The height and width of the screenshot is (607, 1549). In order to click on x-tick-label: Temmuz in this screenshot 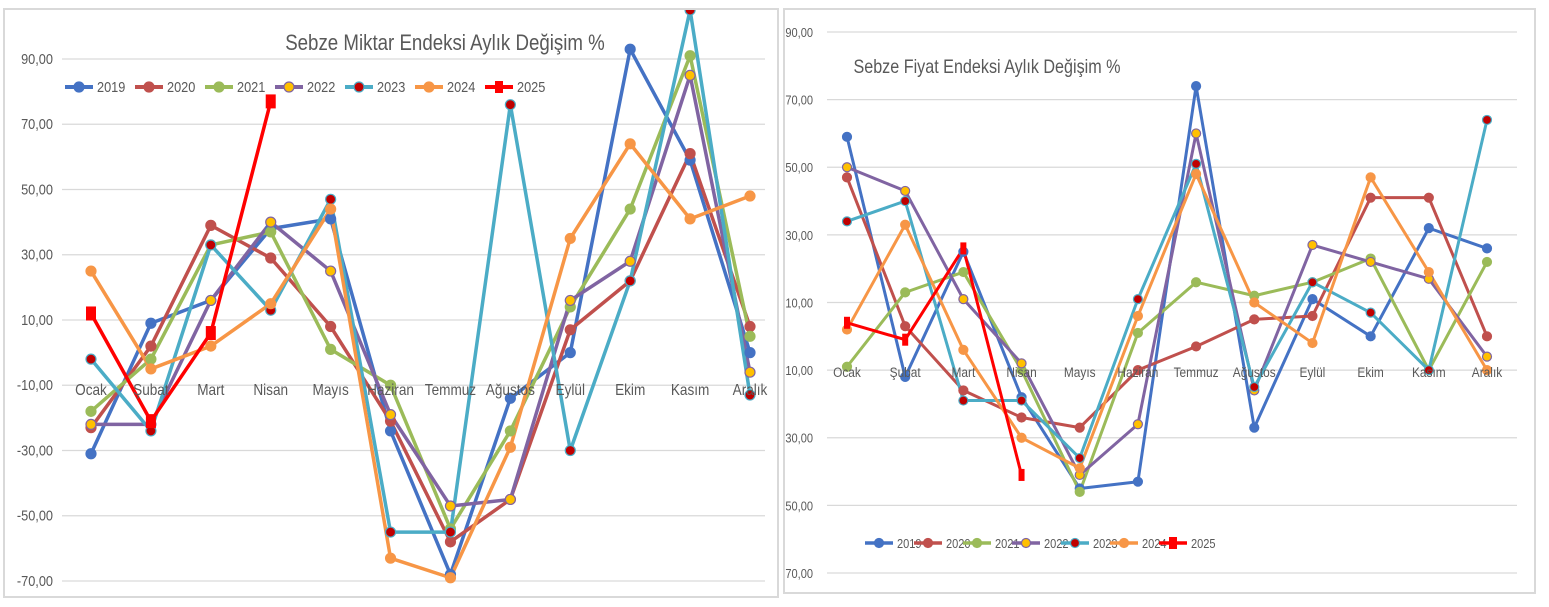, I will do `click(1196, 372)`.